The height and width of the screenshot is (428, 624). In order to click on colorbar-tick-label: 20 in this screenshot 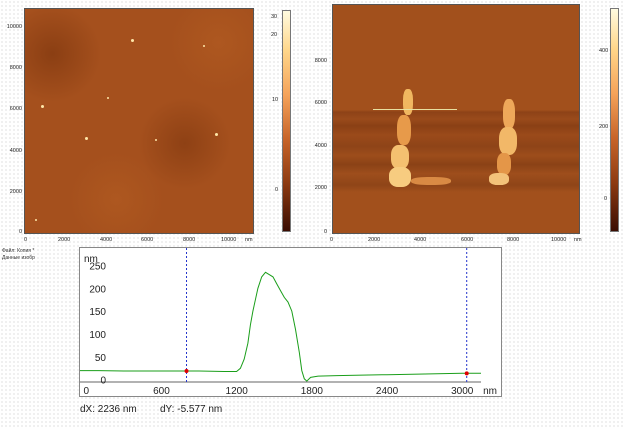, I will do `click(274, 35)`.